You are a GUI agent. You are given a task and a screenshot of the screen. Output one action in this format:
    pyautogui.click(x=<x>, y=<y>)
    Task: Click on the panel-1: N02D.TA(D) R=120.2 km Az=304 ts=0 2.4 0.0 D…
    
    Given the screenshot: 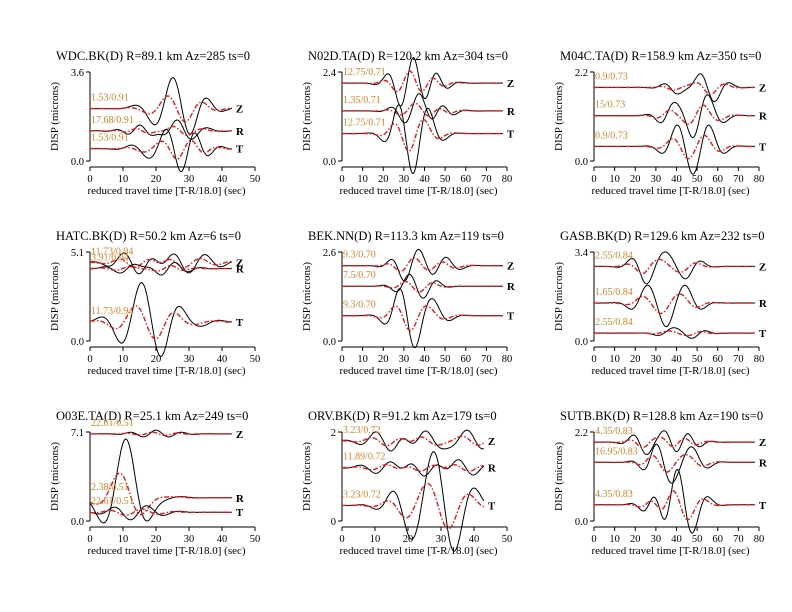 What is the action you would take?
    pyautogui.click(x=408, y=123)
    